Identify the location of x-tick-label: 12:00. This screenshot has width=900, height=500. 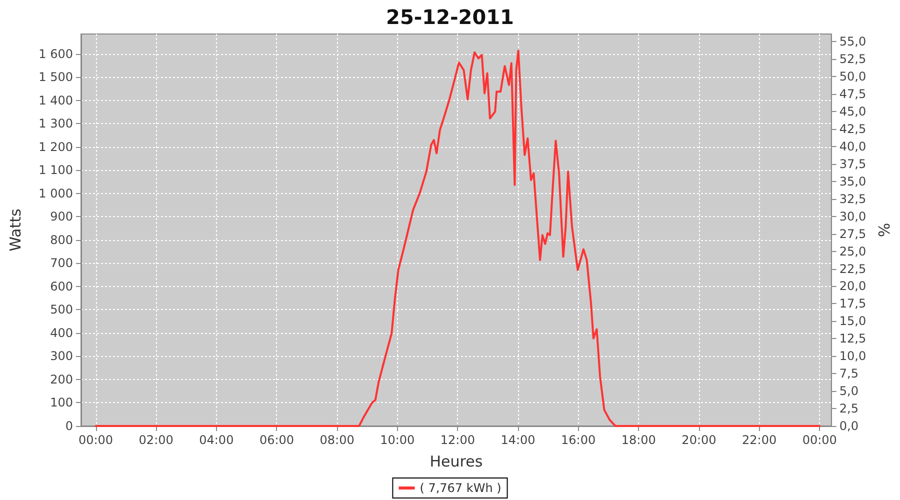
(457, 440).